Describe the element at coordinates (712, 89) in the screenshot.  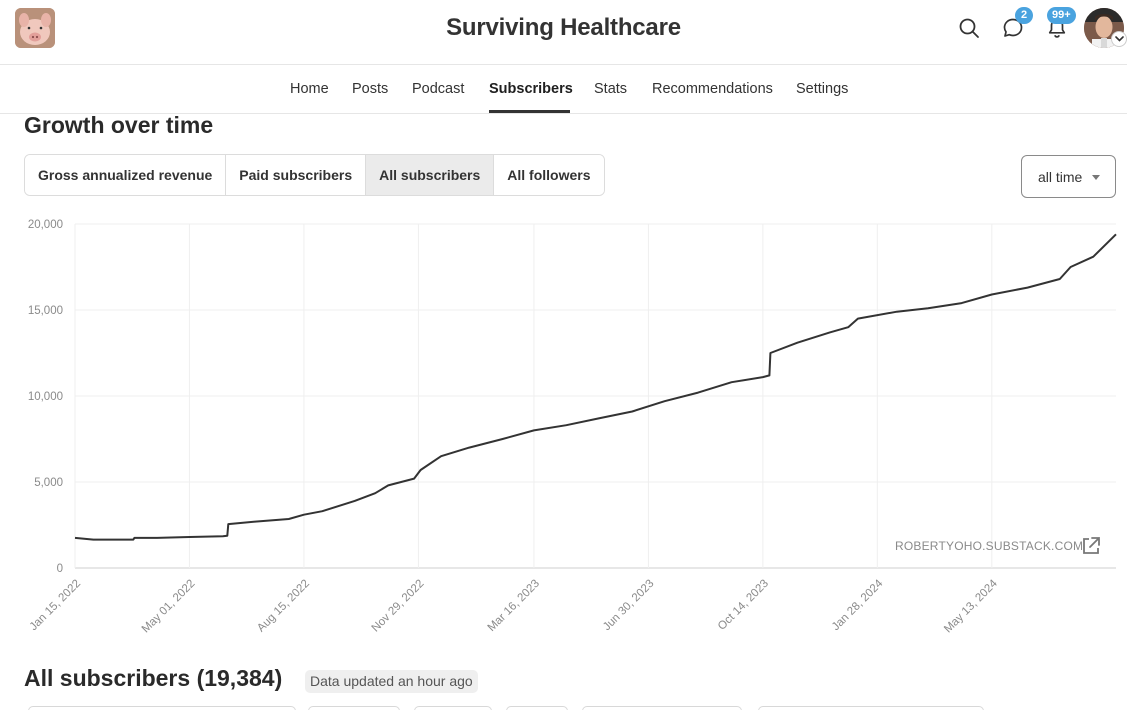
I see `tab-recommendations: Recommendations` at that location.